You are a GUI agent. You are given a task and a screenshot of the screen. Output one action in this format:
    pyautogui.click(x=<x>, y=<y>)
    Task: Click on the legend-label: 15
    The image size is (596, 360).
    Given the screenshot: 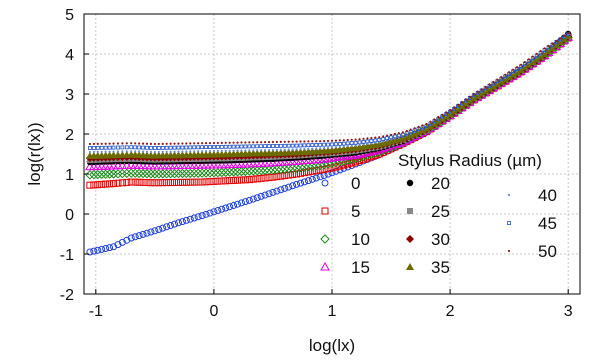 What is the action you would take?
    pyautogui.click(x=360, y=267)
    